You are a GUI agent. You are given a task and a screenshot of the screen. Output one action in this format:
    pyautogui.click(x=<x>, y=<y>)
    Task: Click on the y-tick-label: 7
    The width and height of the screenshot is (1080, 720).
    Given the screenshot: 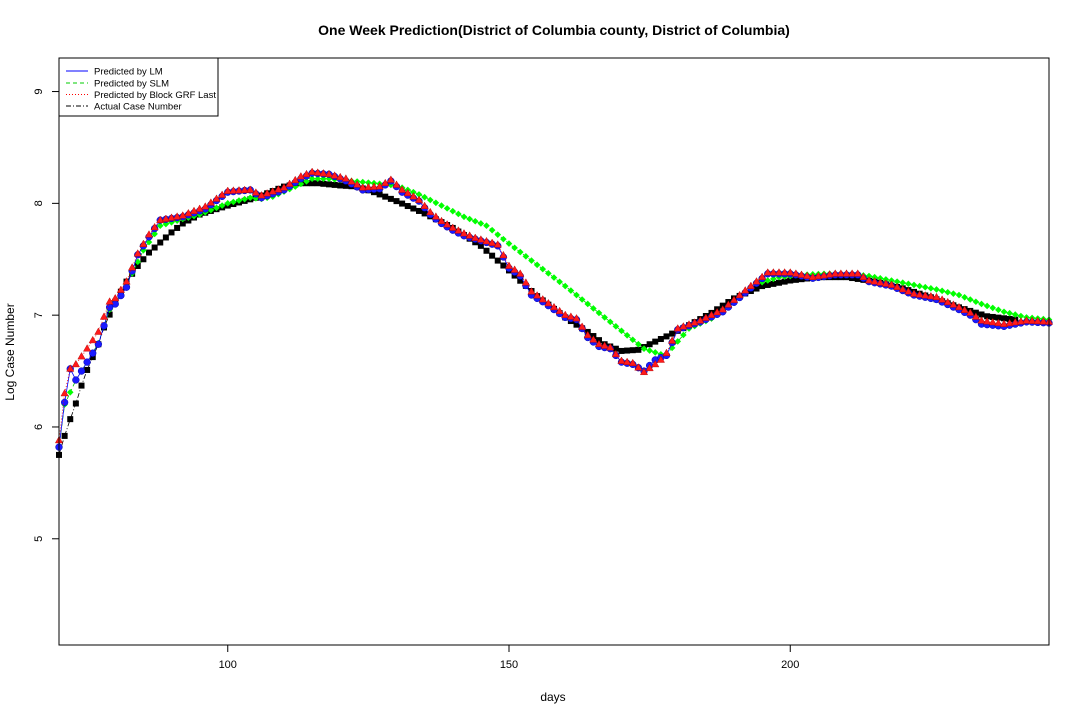 What is the action you would take?
    pyautogui.click(x=39, y=315)
    